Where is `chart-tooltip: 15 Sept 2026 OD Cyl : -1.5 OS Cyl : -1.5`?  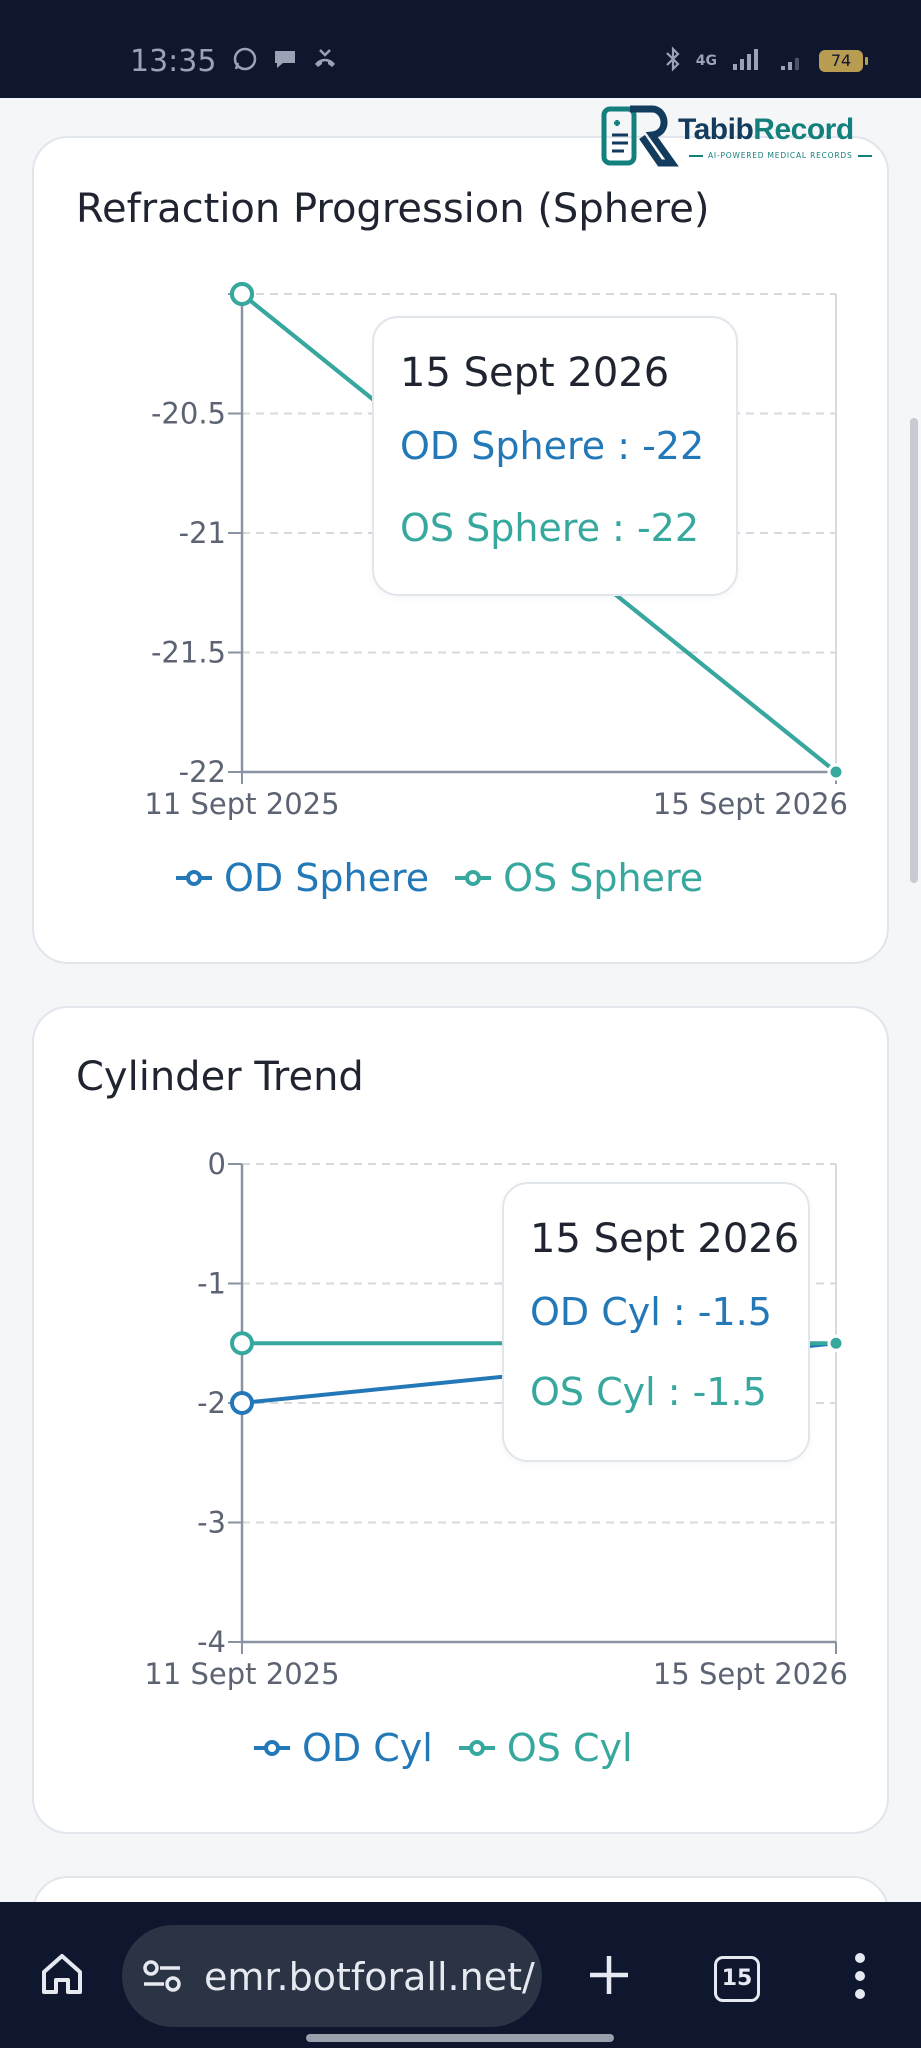
chart-tooltip: 15 Sept 2026 OD Cyl : -1.5 OS Cyl : -1.5 is located at coordinates (656, 1322).